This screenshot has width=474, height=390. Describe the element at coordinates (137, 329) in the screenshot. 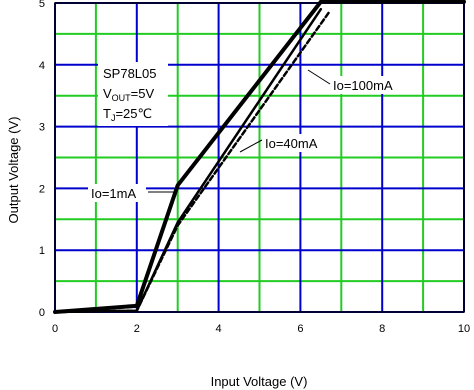

I see `x-tick-label: 2` at that location.